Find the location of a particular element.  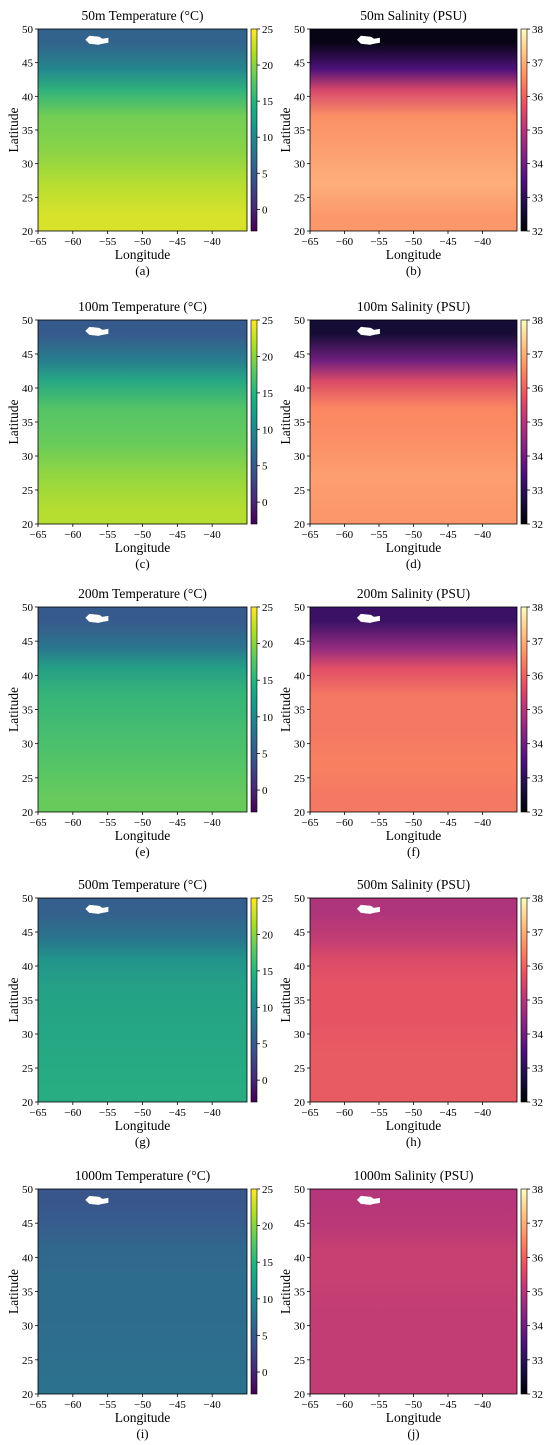

chart-title: 200m Salinity (PSU) is located at coordinates (413, 593).